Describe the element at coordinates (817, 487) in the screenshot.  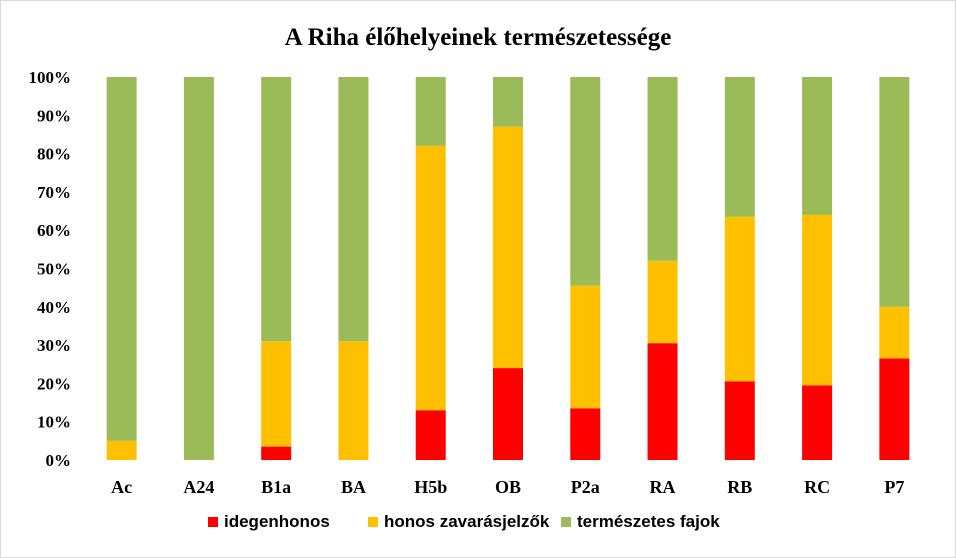
I see `x-tick-label: RC` at that location.